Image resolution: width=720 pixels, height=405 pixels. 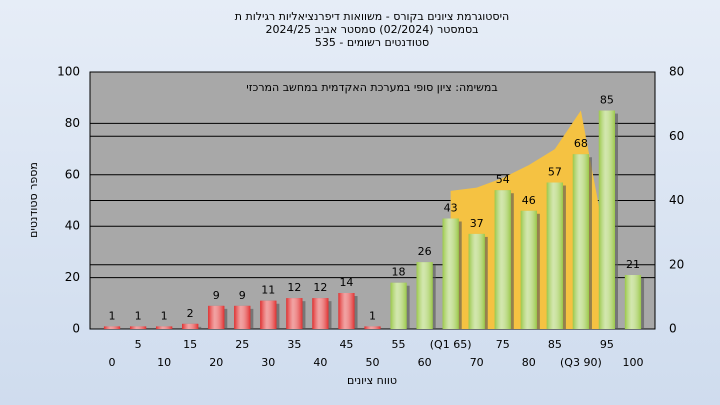 I want to click on x-tick-label: 10, so click(x=164, y=362).